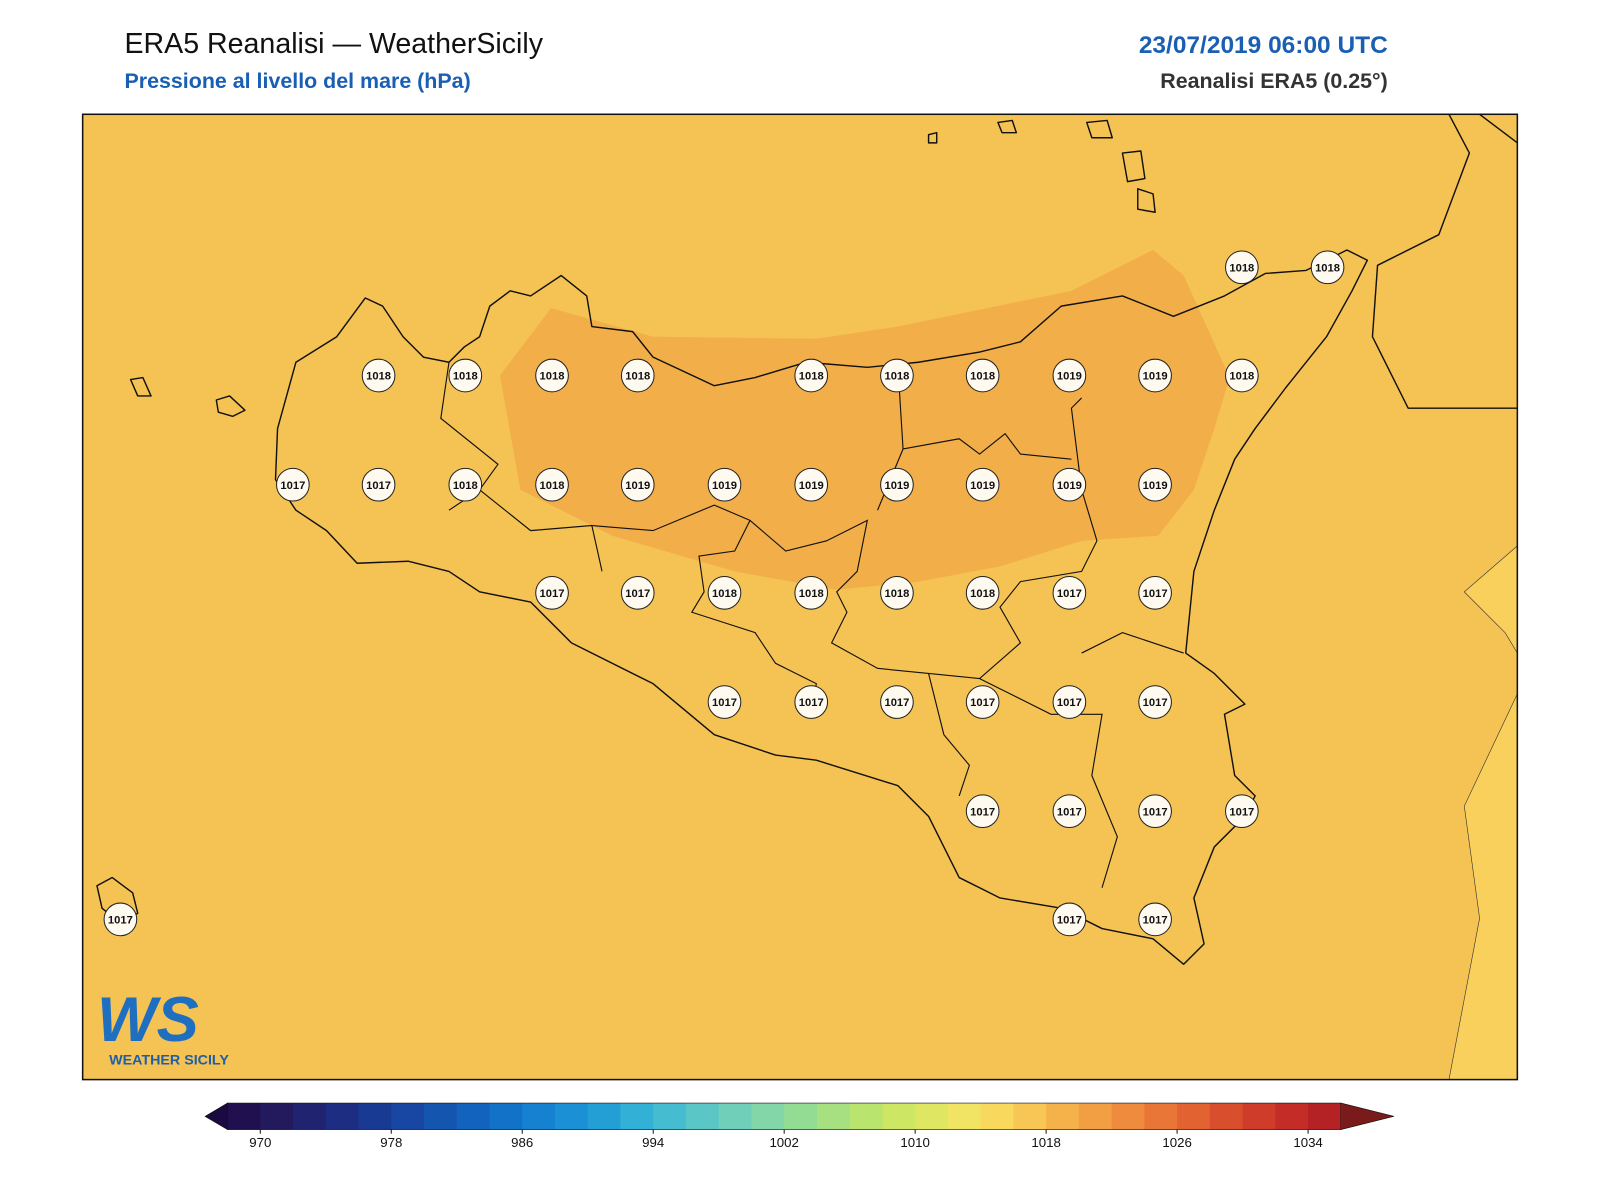 The image size is (1600, 1200). I want to click on colorbar-tick-label: 1018, so click(1045, 1142).